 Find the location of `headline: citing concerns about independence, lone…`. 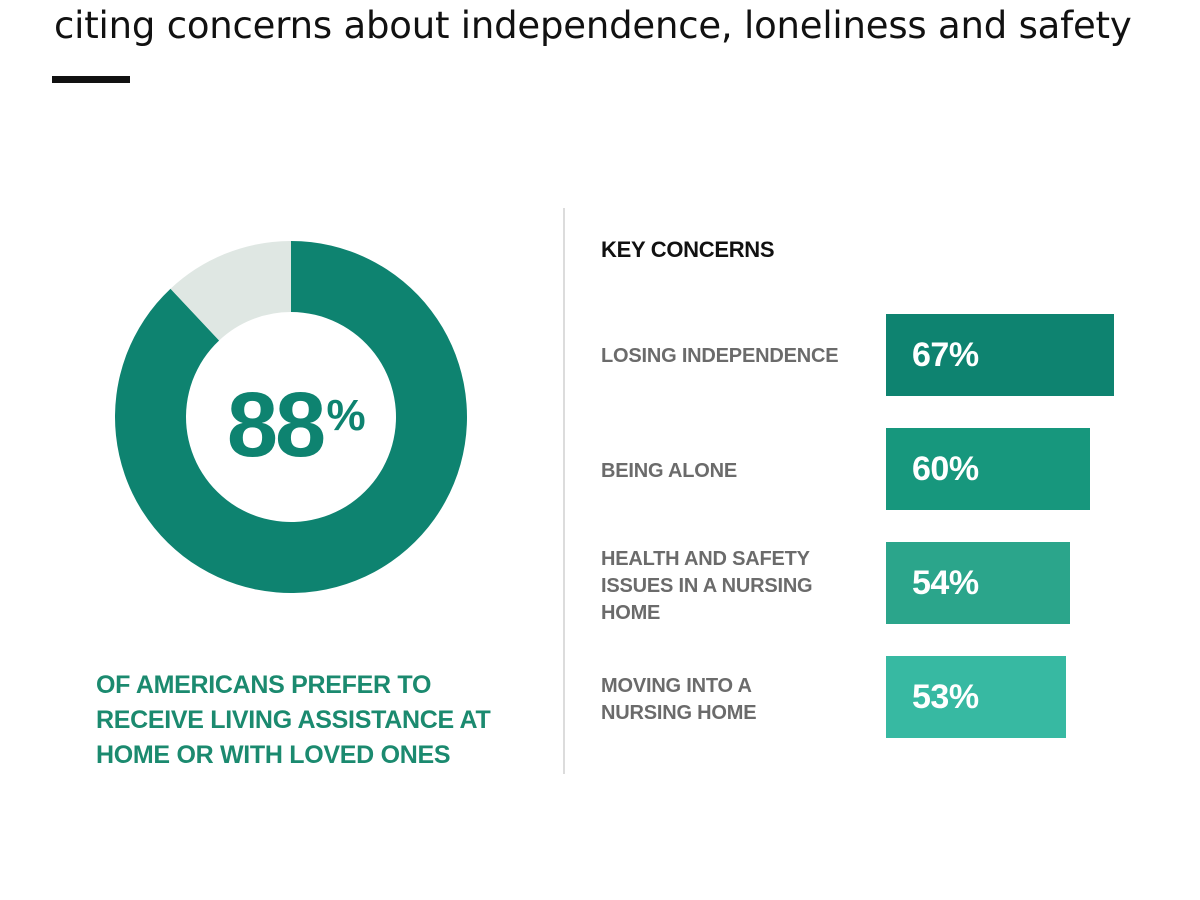

headline: citing concerns about independence, lone… is located at coordinates (593, 25).